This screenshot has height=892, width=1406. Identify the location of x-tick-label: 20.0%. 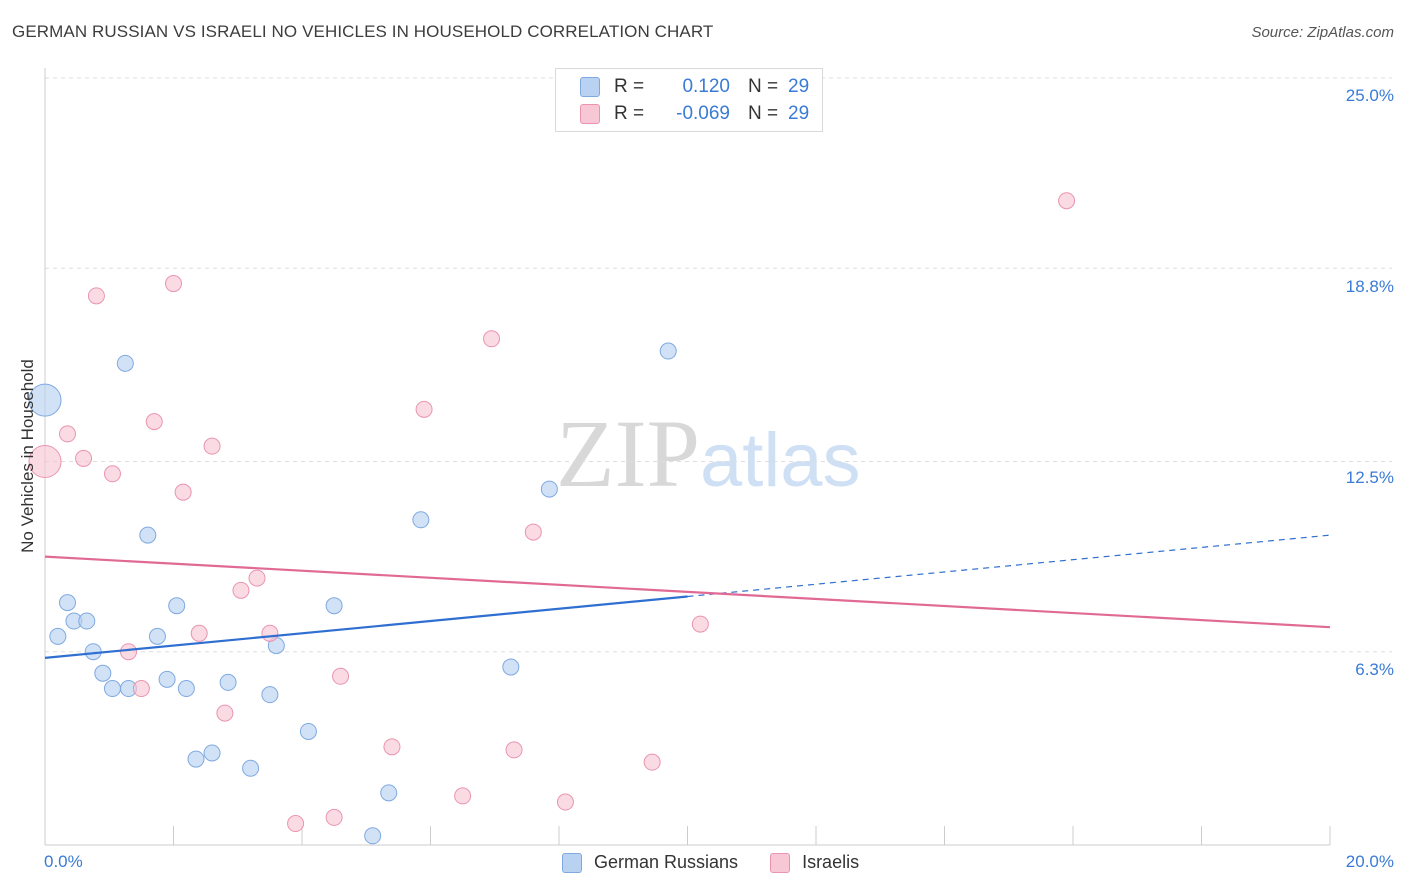
(1369, 861).